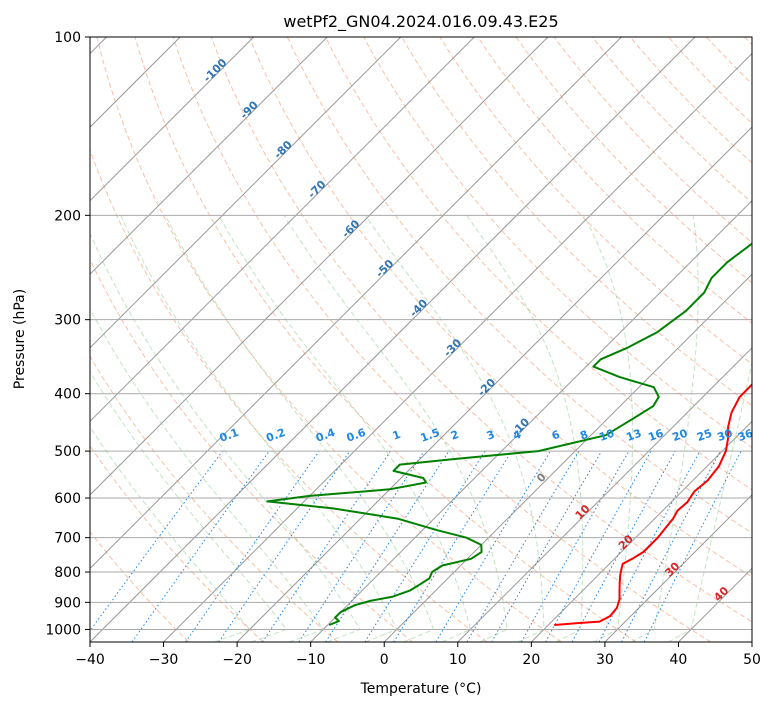 The height and width of the screenshot is (708, 775). Describe the element at coordinates (397, 435) in the screenshot. I see `mixing-ratio-label: 1` at that location.